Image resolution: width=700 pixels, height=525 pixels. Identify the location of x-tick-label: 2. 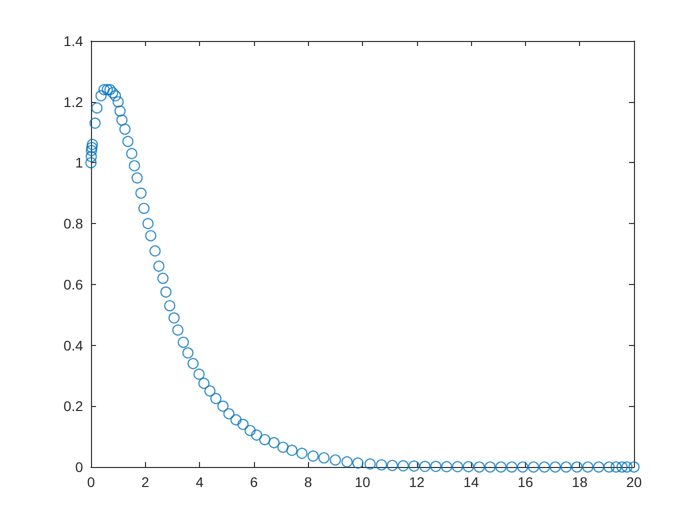
(145, 482).